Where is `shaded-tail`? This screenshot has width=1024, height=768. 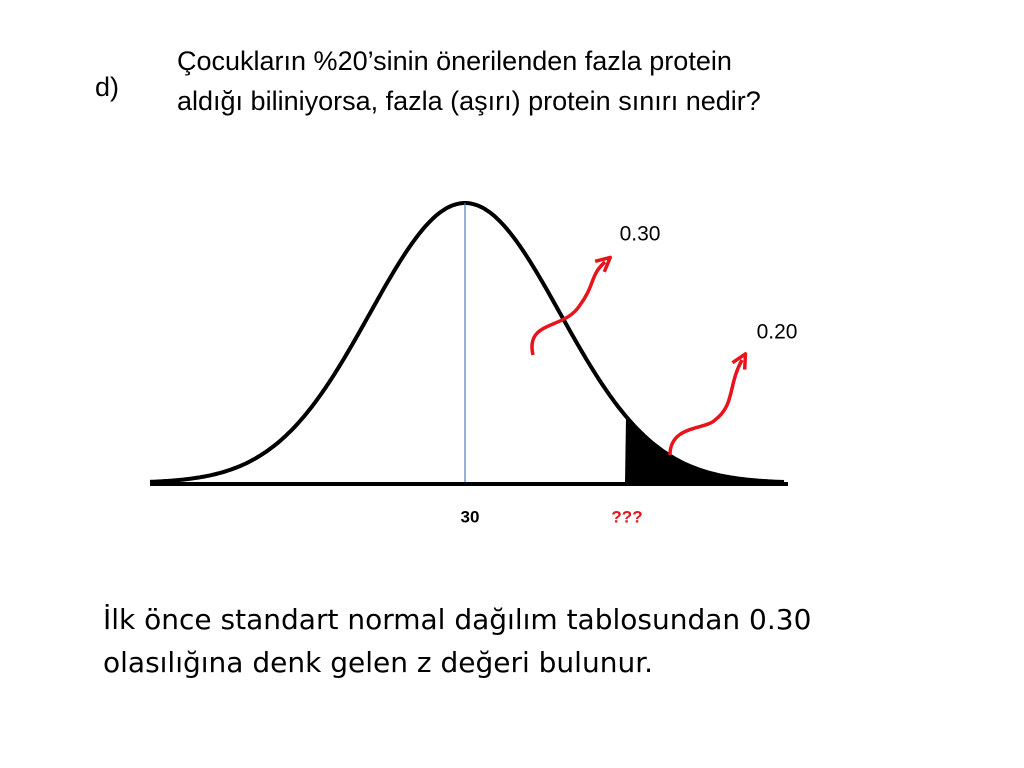
shaded-tail is located at coordinates (705, 450).